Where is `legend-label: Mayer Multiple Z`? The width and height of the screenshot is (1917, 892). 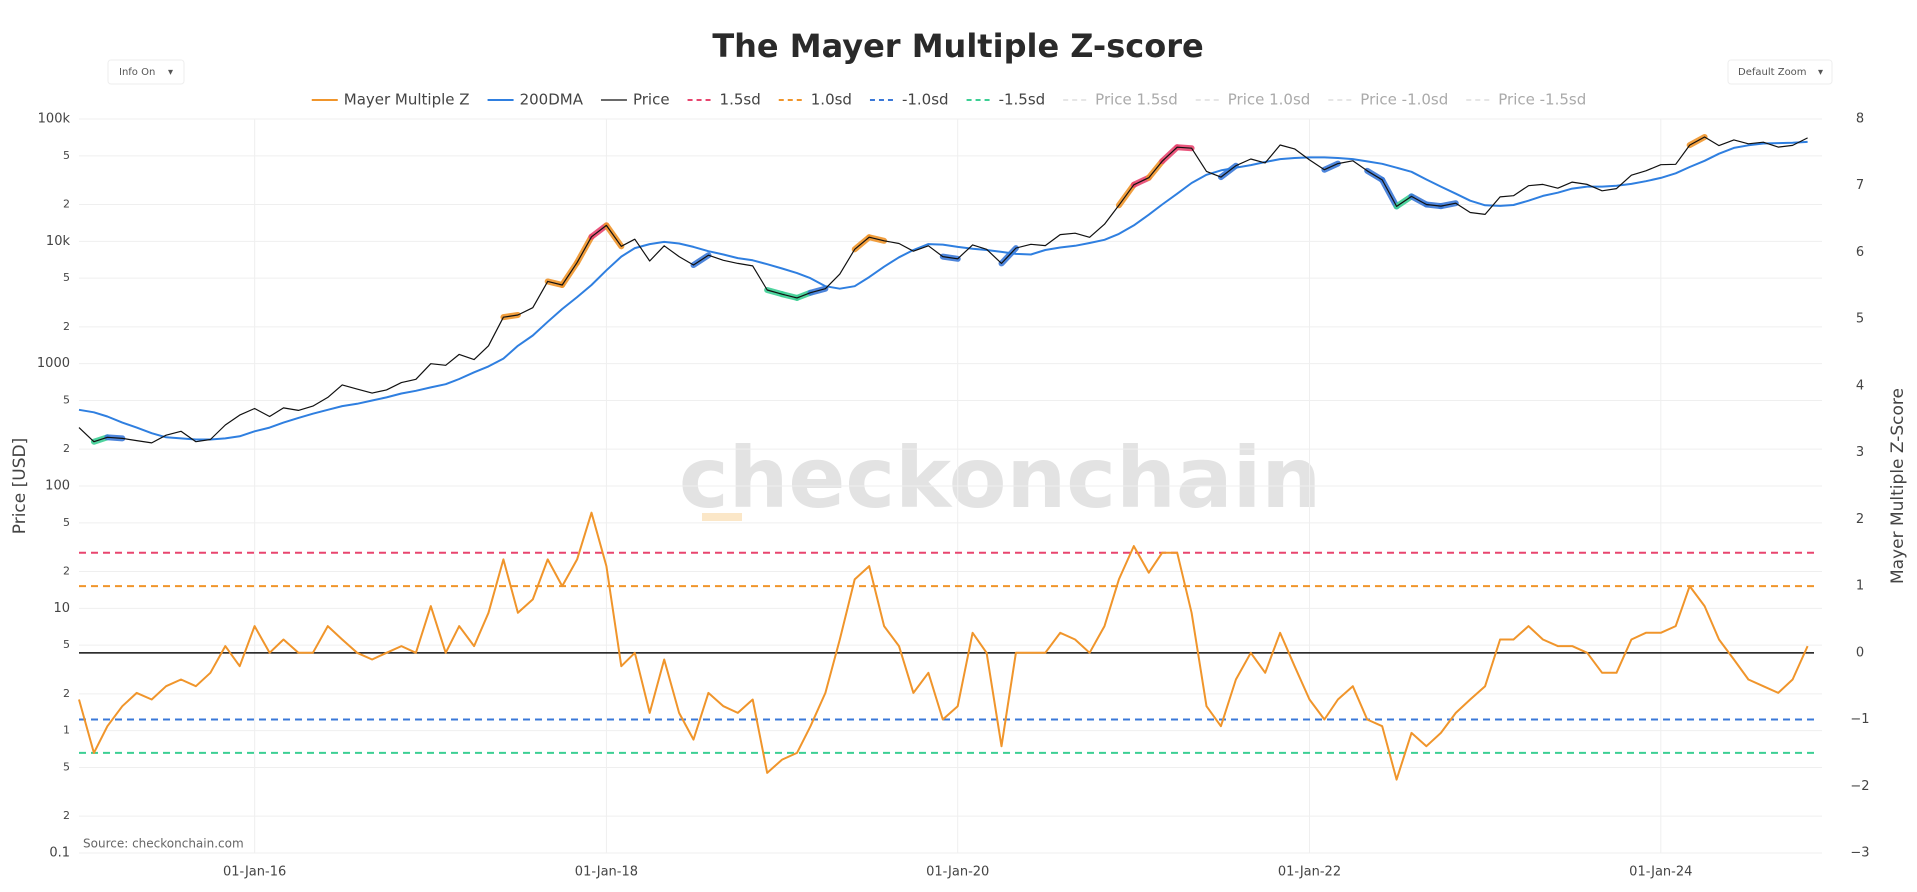
legend-label: Mayer Multiple Z is located at coordinates (407, 100).